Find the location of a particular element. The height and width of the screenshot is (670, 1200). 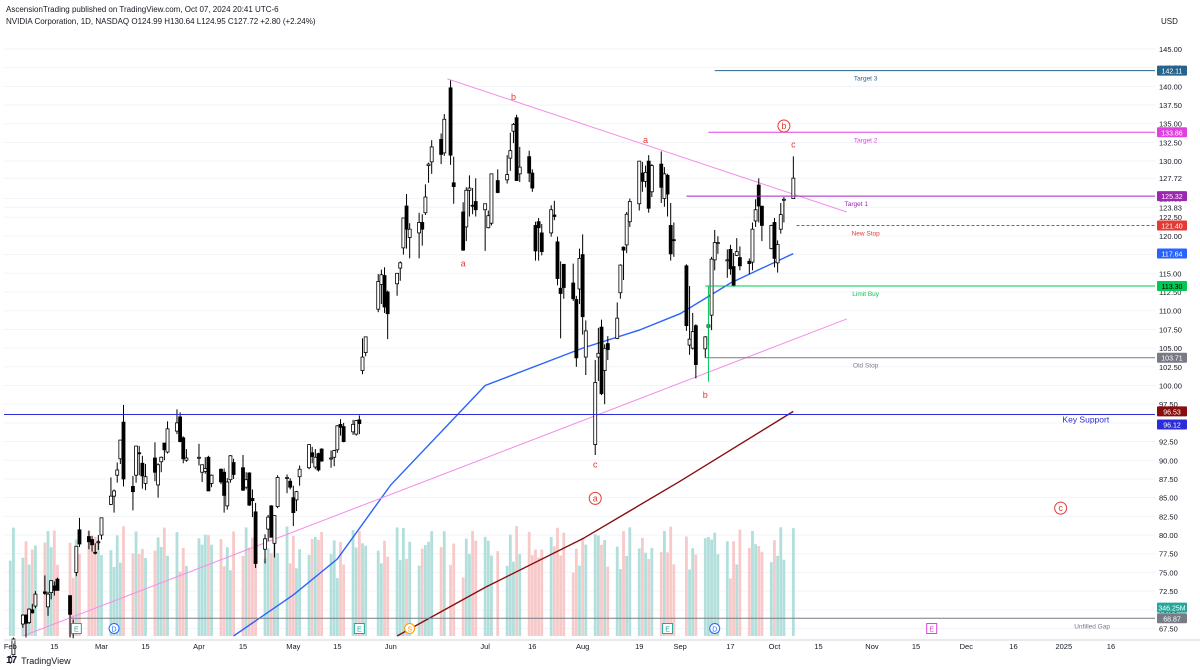

time-tick-label: 2025 is located at coordinates (1063, 646).